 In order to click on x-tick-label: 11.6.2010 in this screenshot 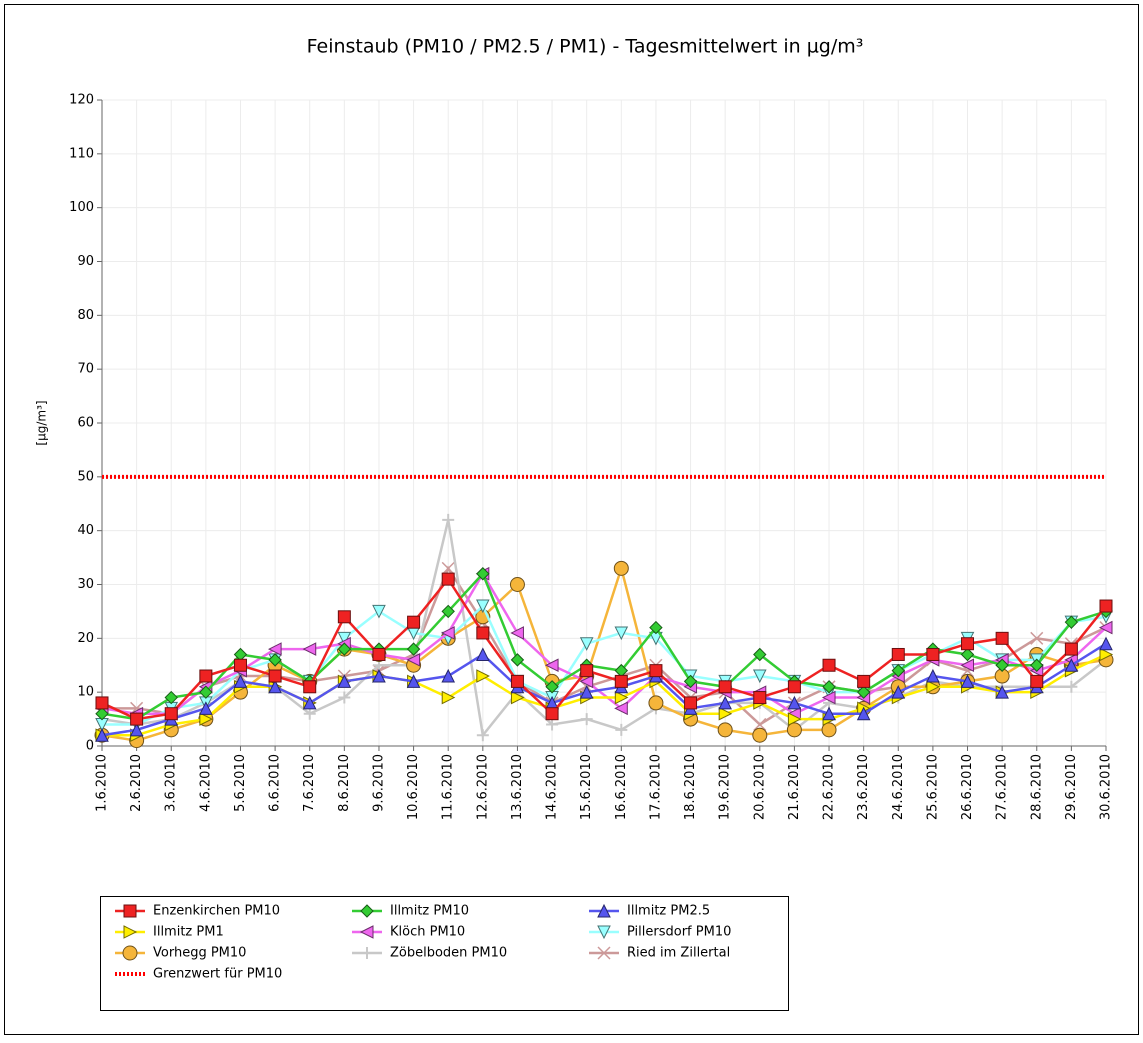, I will do `click(448, 787)`.